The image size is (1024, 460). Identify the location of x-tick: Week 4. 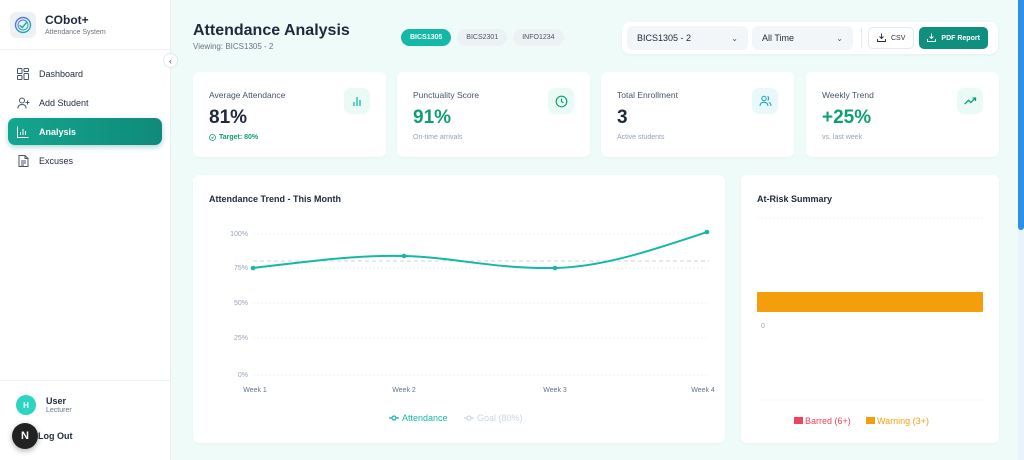
(703, 390).